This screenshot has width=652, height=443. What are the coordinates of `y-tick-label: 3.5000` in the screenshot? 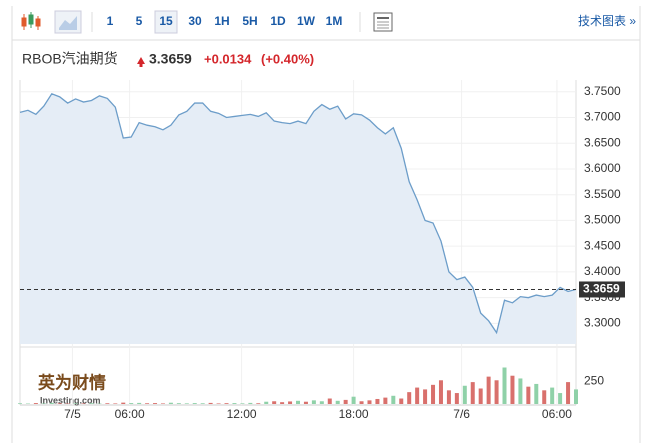 It's located at (602, 220).